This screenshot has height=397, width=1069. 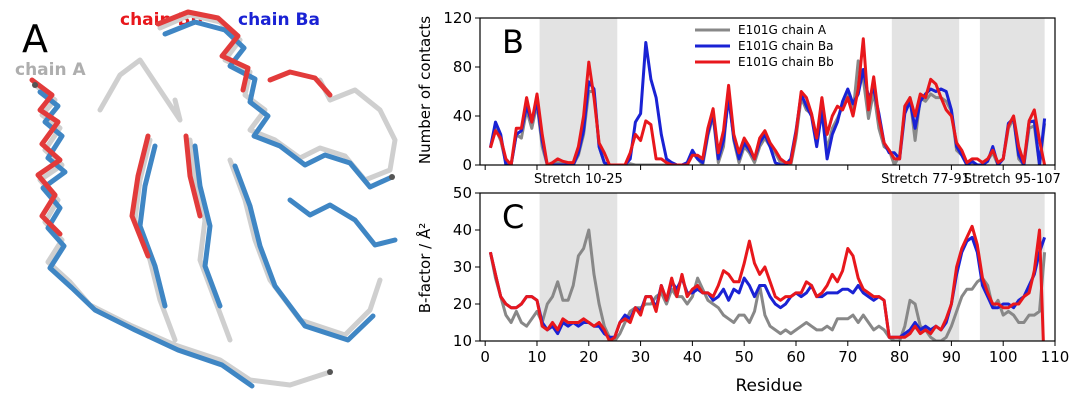 What do you see at coordinates (692, 357) in the screenshot?
I see `panel-c-x-tick-label: 40` at bounding box center [692, 357].